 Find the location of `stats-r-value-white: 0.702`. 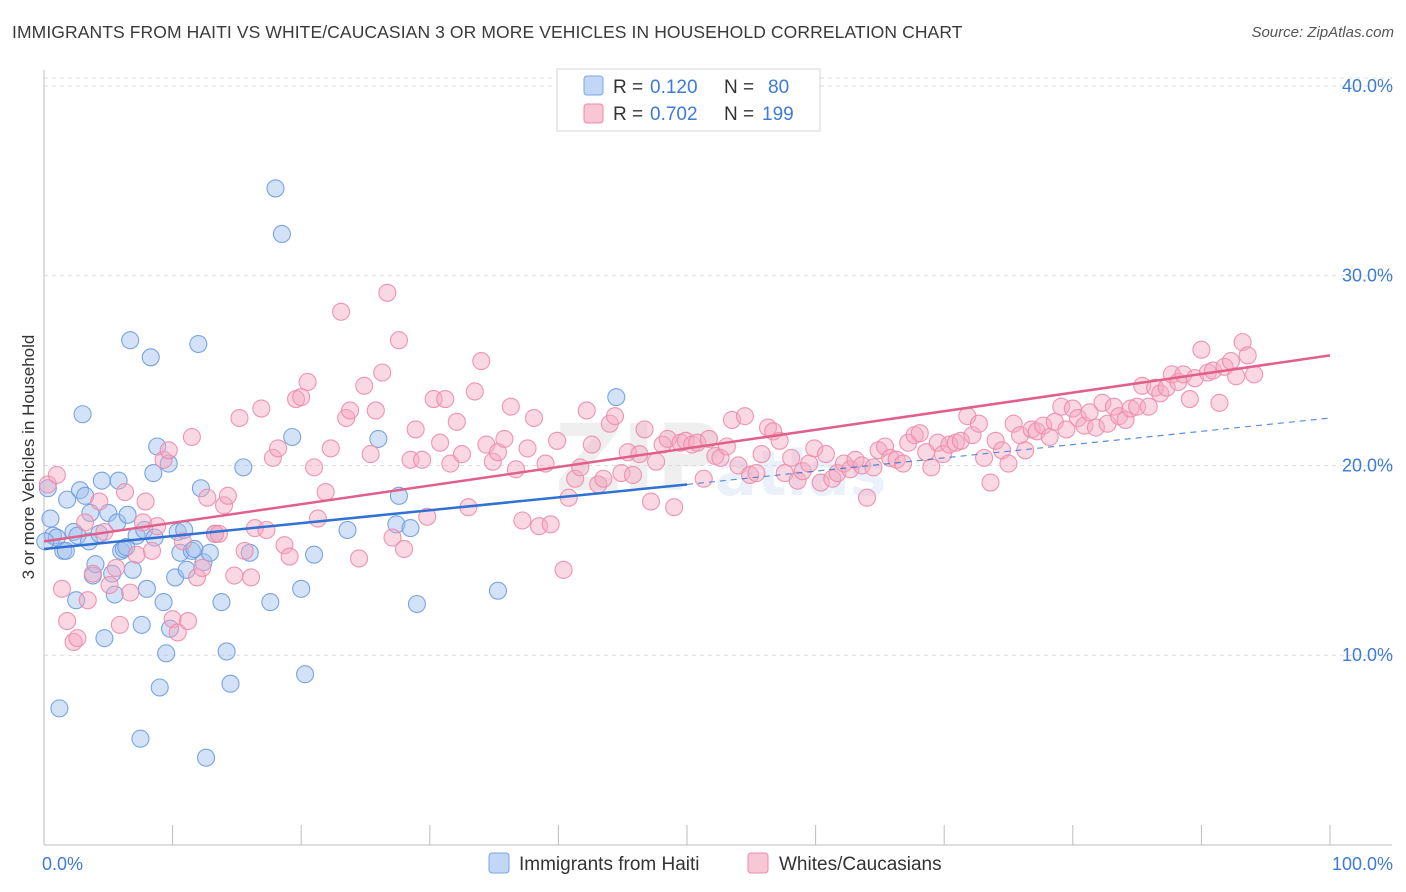

stats-r-value-white: 0.702 is located at coordinates (674, 114).